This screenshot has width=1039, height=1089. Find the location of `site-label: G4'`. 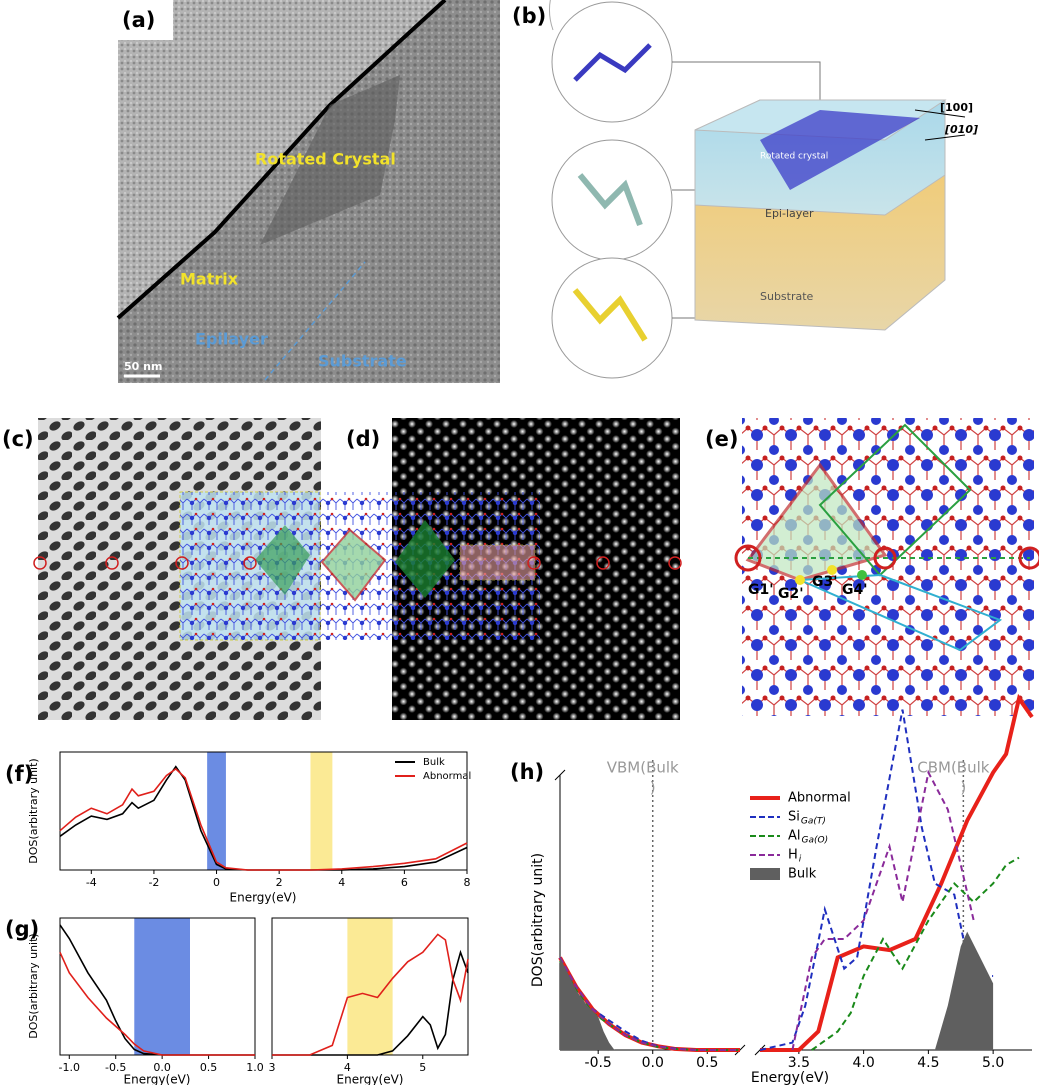

site-label: G4' is located at coordinates (855, 590).